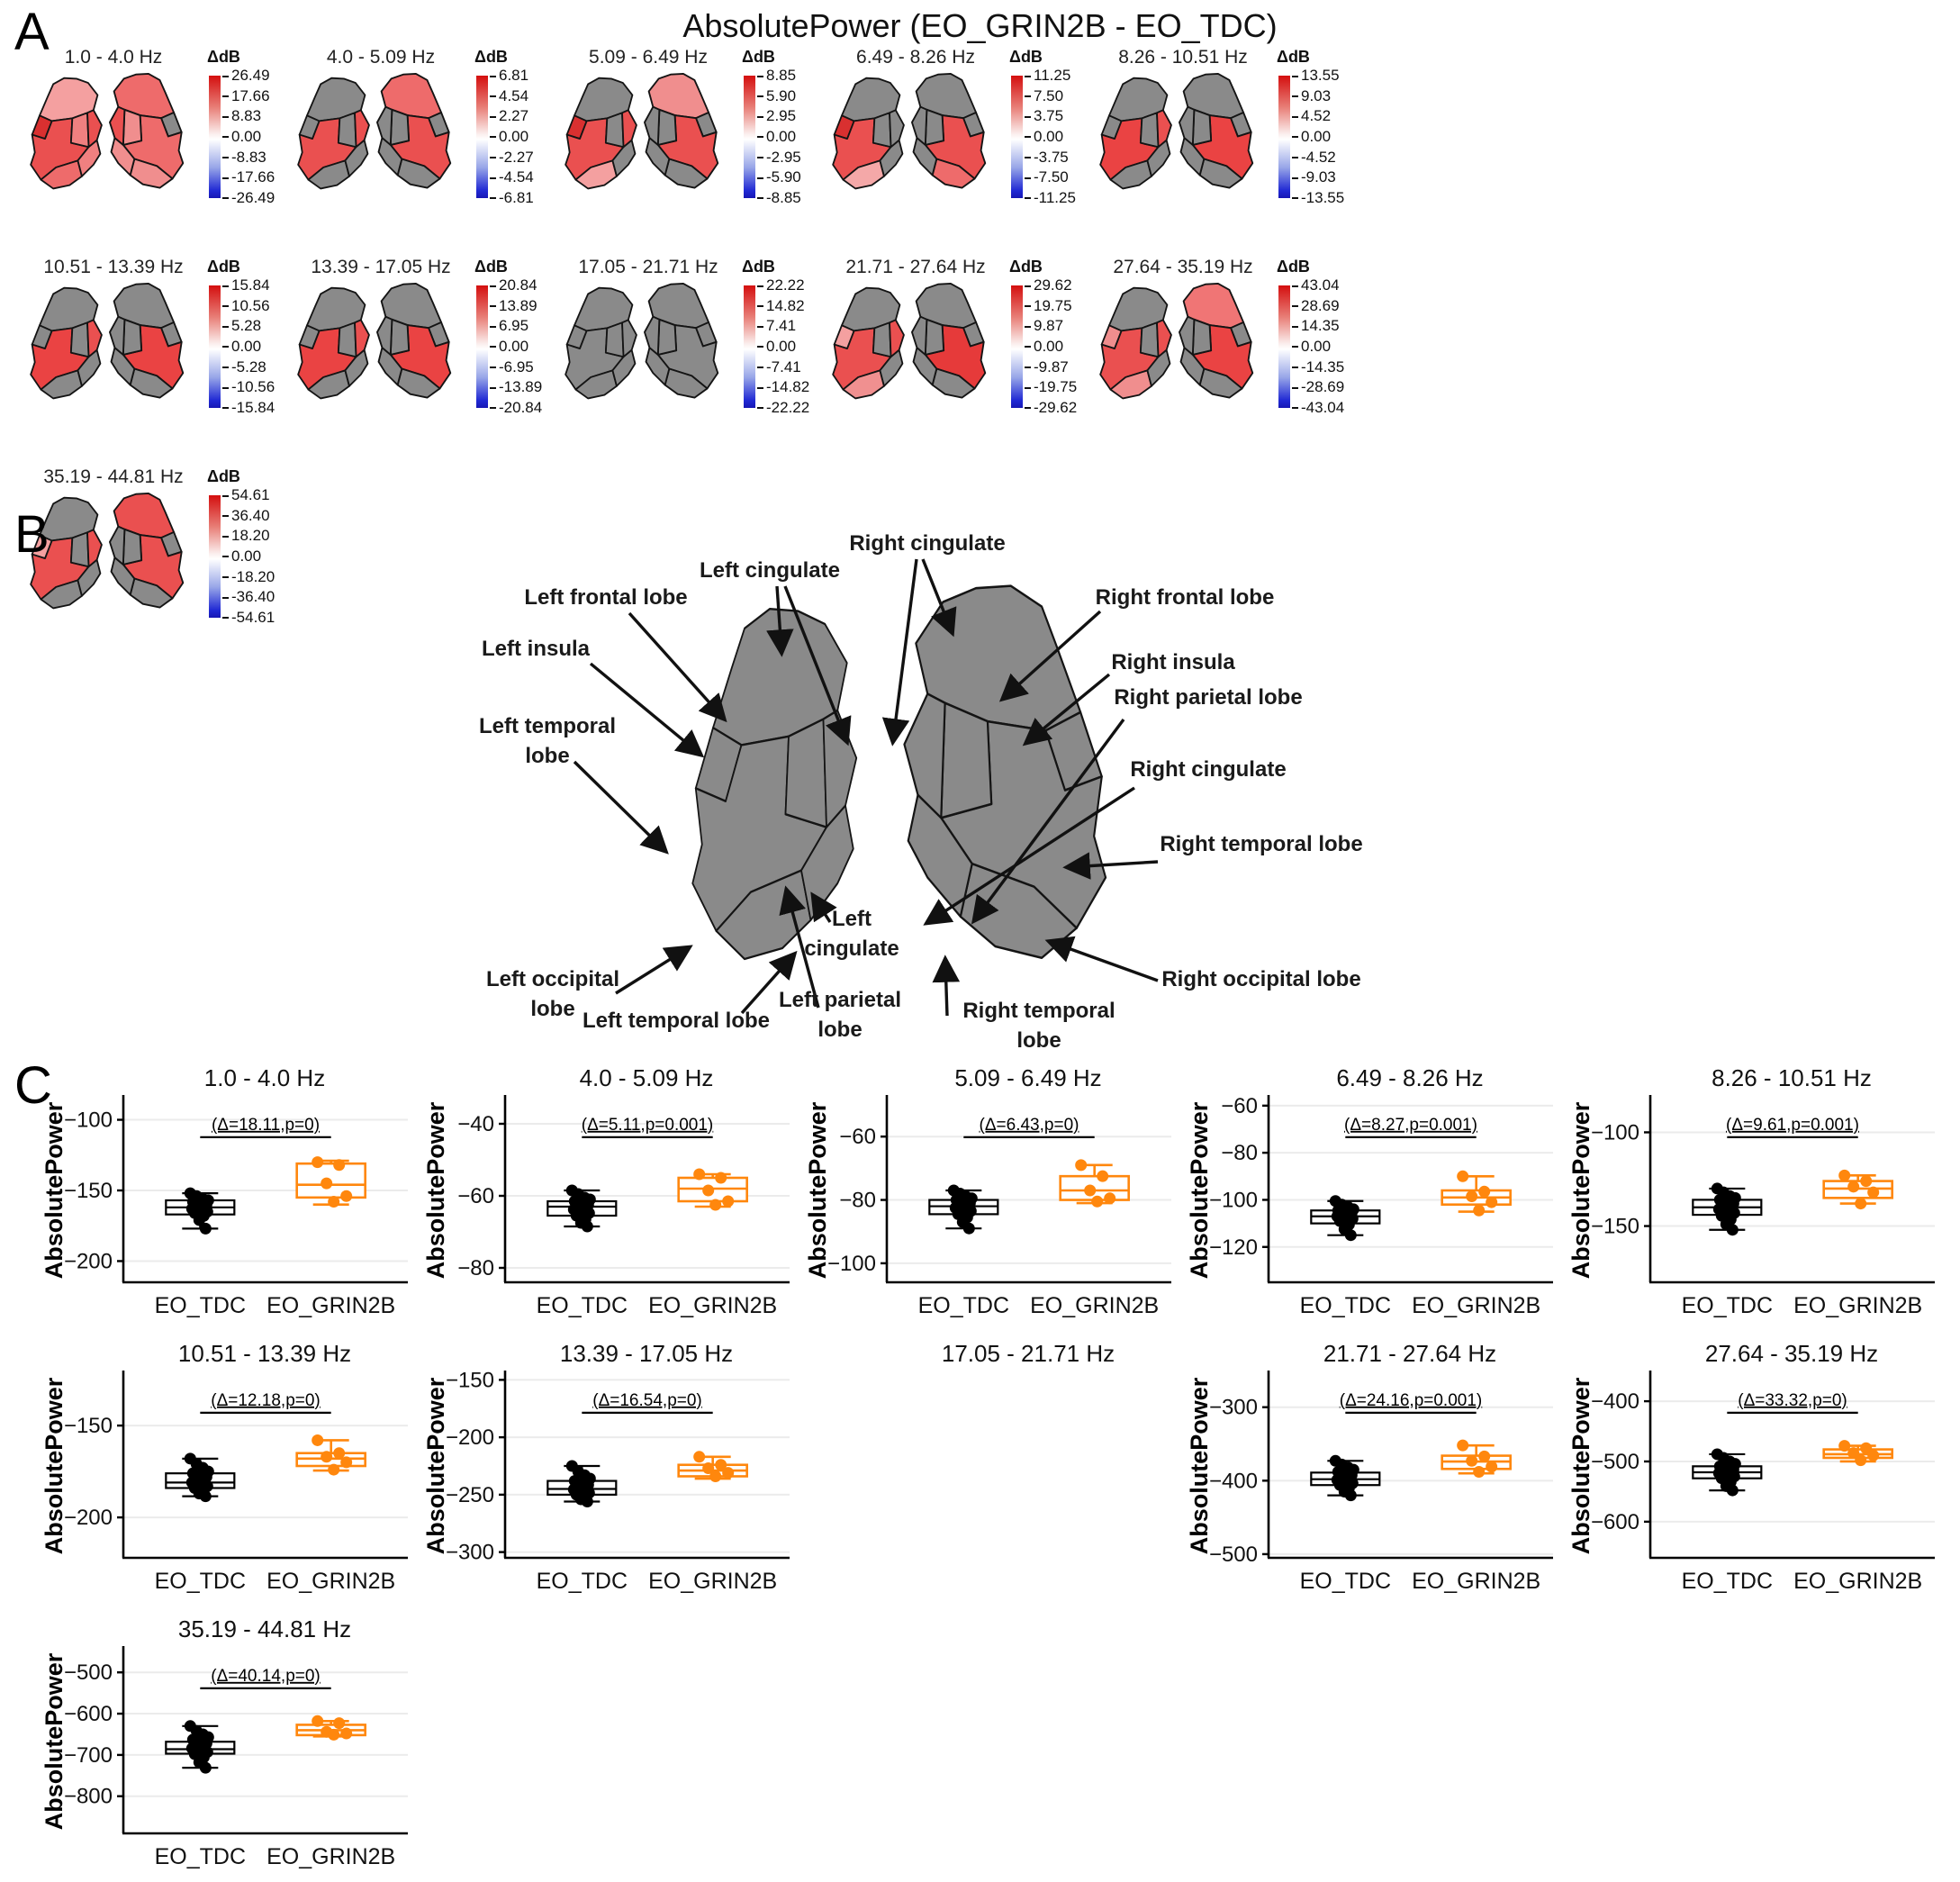  I want to click on lobe-label-left-parietal-bottom: lobe, so click(839, 1030).